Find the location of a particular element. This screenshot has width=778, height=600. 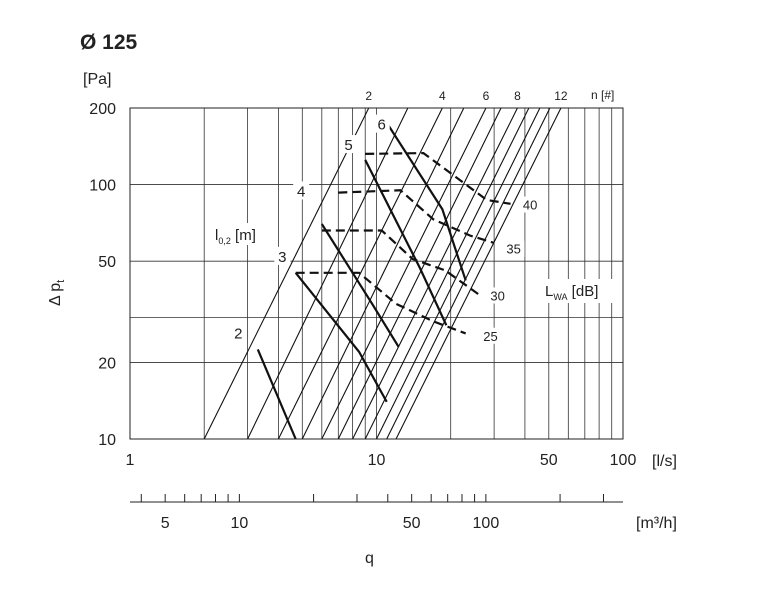

n-line-labels: 2 4 6 8 12 is located at coordinates (466, 96).